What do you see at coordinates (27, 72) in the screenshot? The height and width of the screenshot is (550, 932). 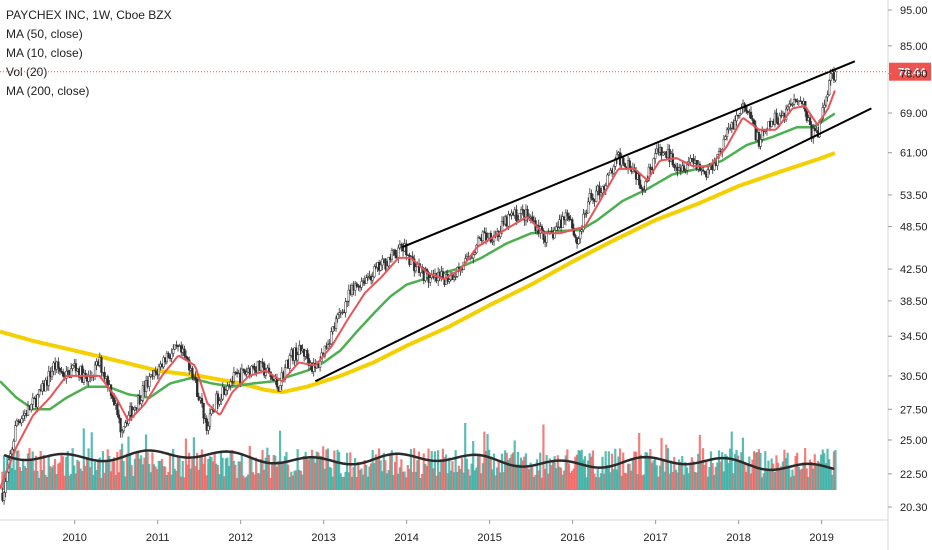 I see `legend-vol: Vol (20)` at bounding box center [27, 72].